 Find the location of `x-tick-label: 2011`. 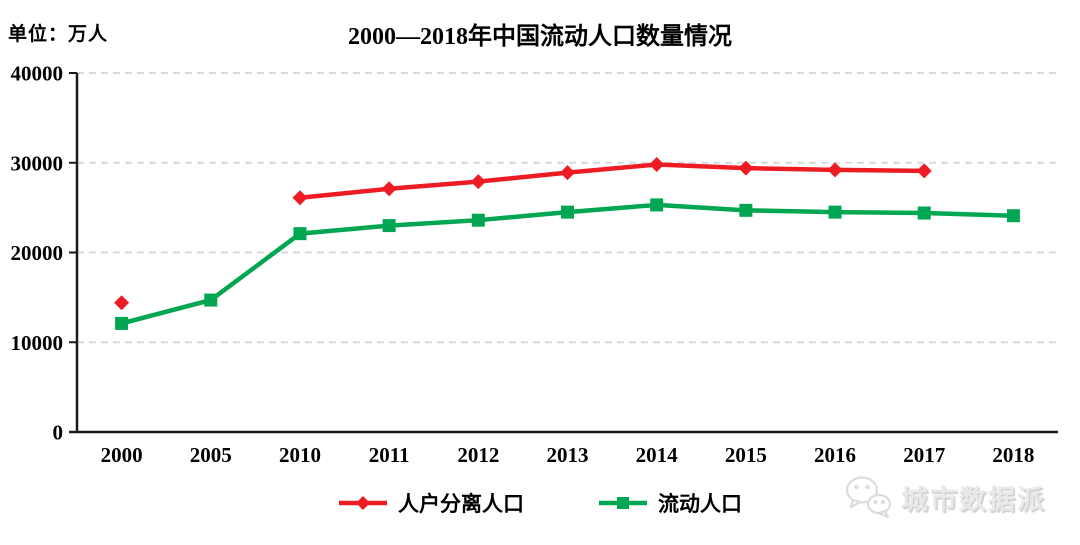

x-tick-label: 2011 is located at coordinates (389, 455).